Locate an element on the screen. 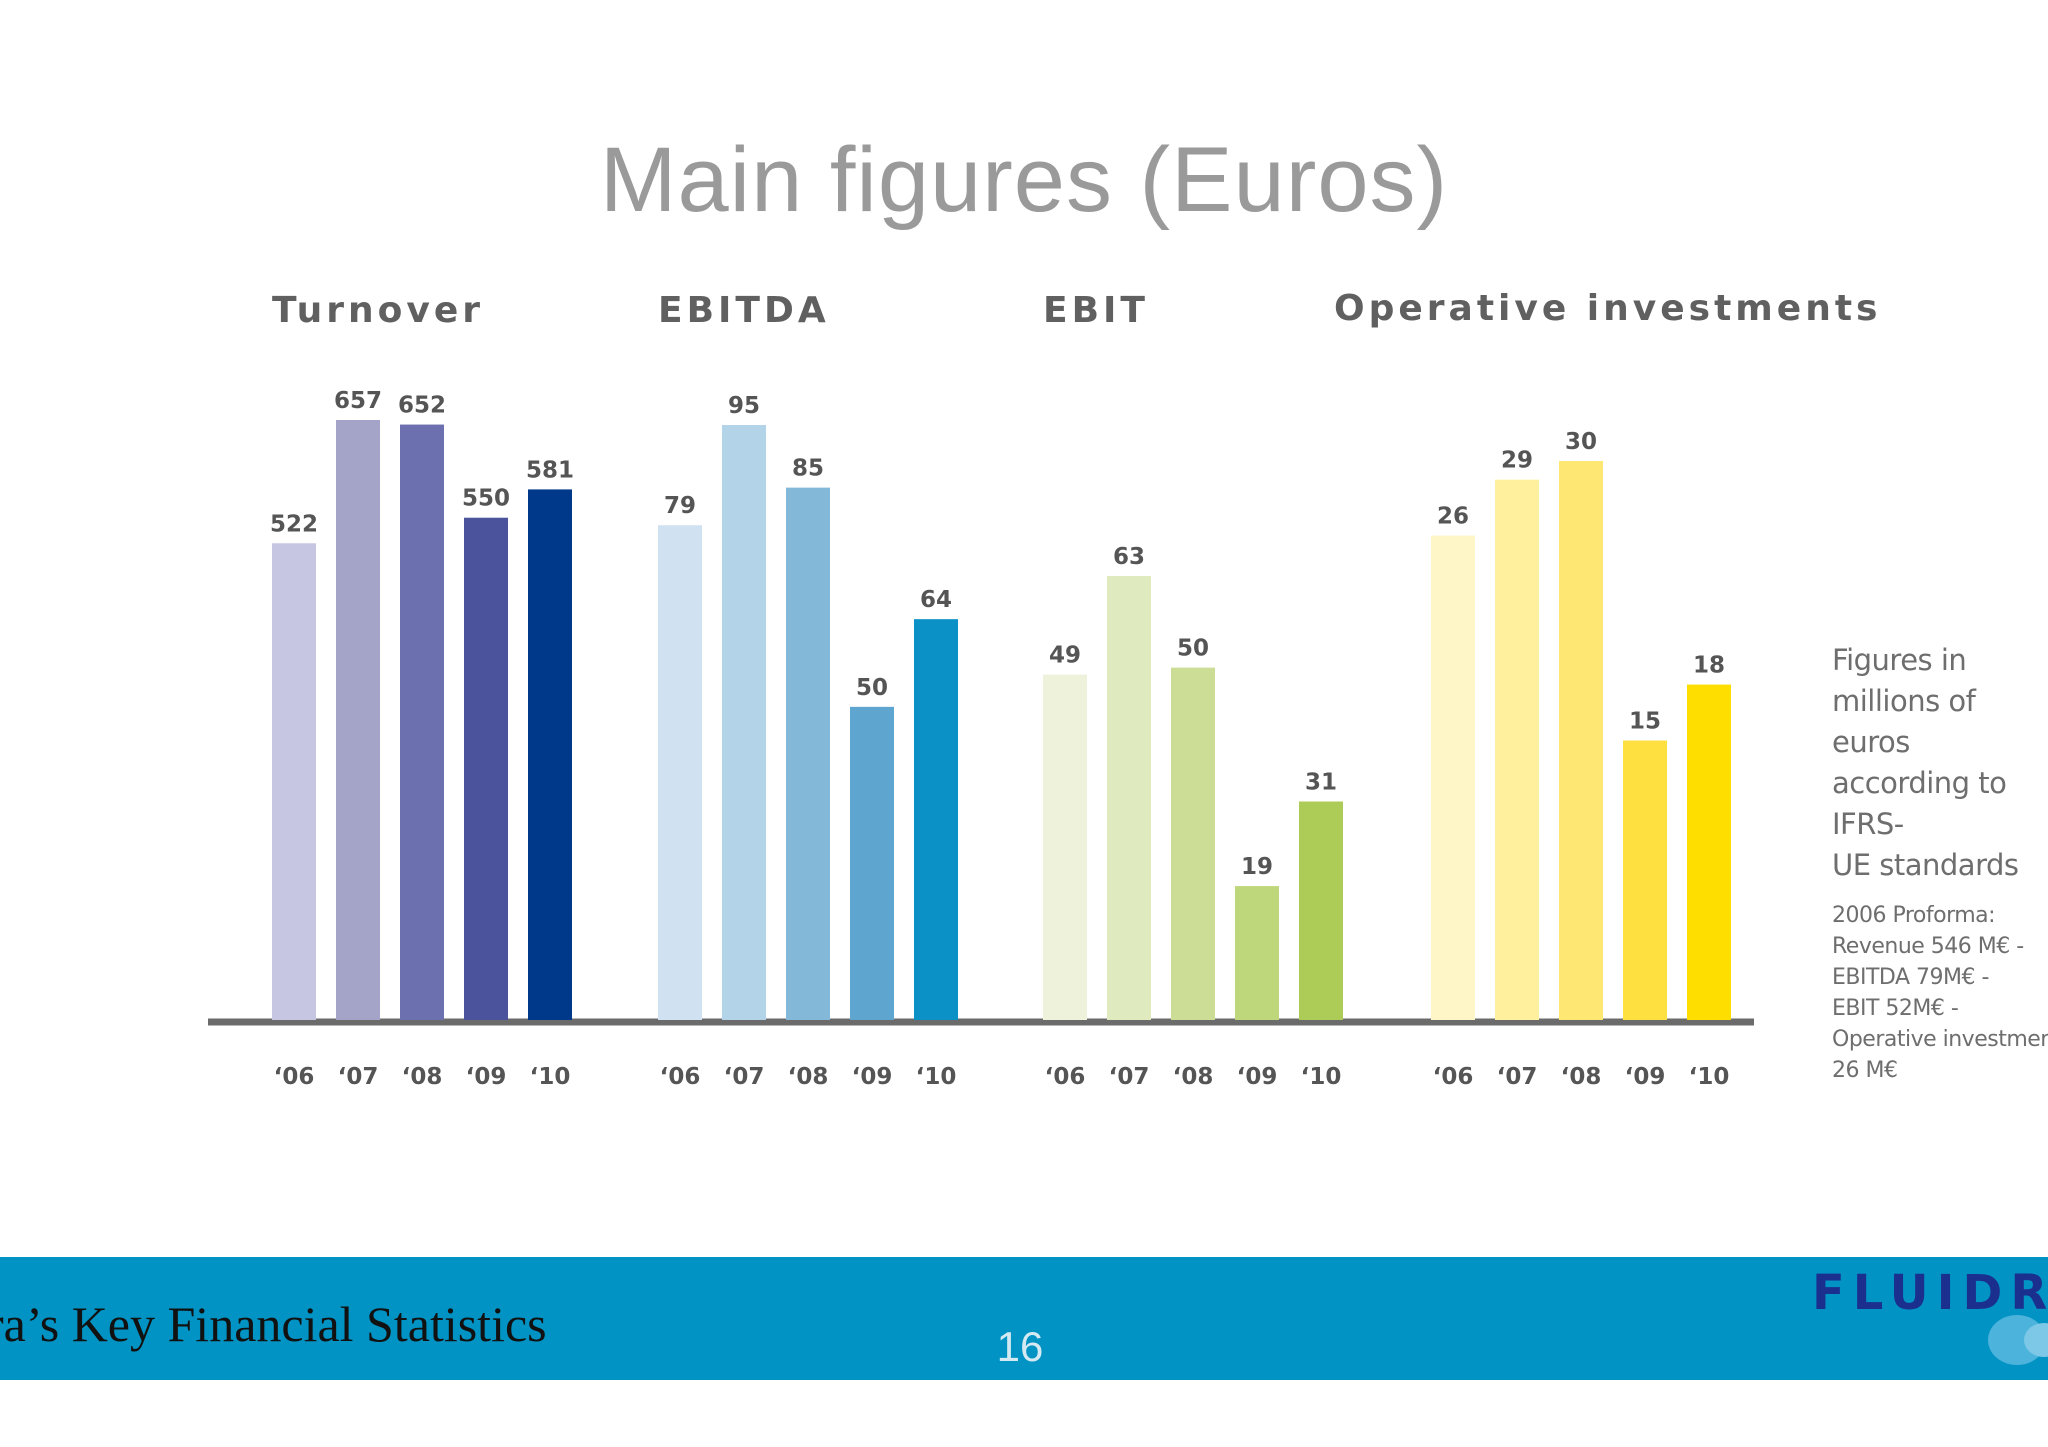 This screenshot has width=2048, height=1447. note-main-line: UE standards is located at coordinates (1925, 865).